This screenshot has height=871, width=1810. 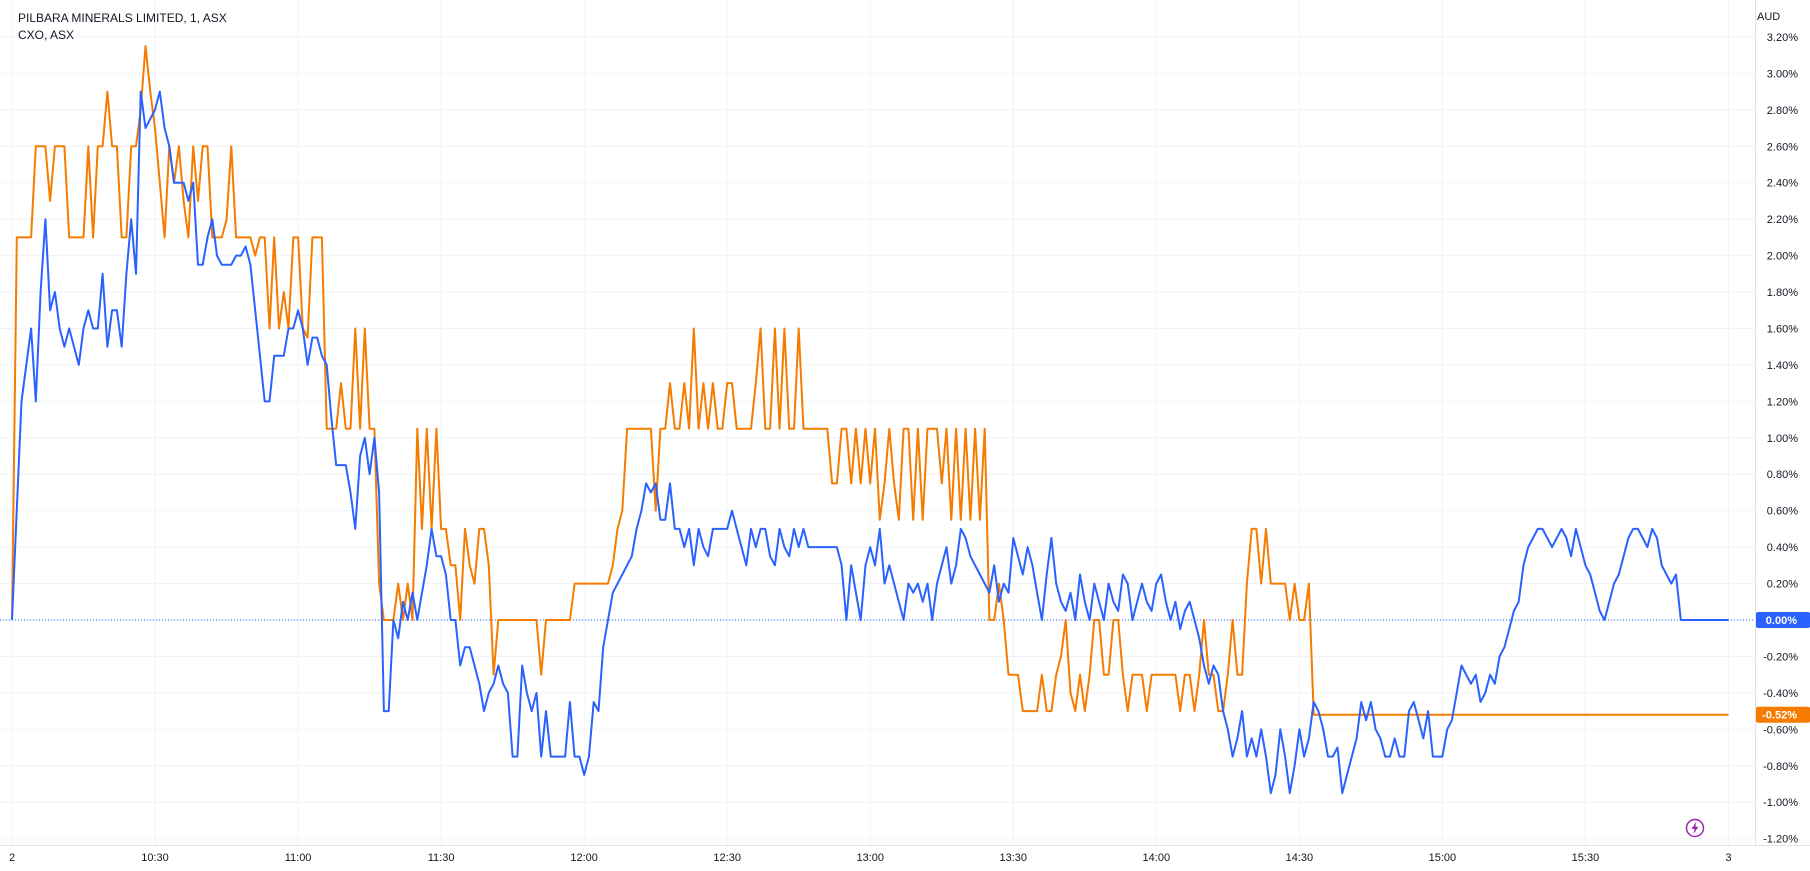 What do you see at coordinates (1782, 111) in the screenshot?
I see `y-tick-label: 2.80%` at bounding box center [1782, 111].